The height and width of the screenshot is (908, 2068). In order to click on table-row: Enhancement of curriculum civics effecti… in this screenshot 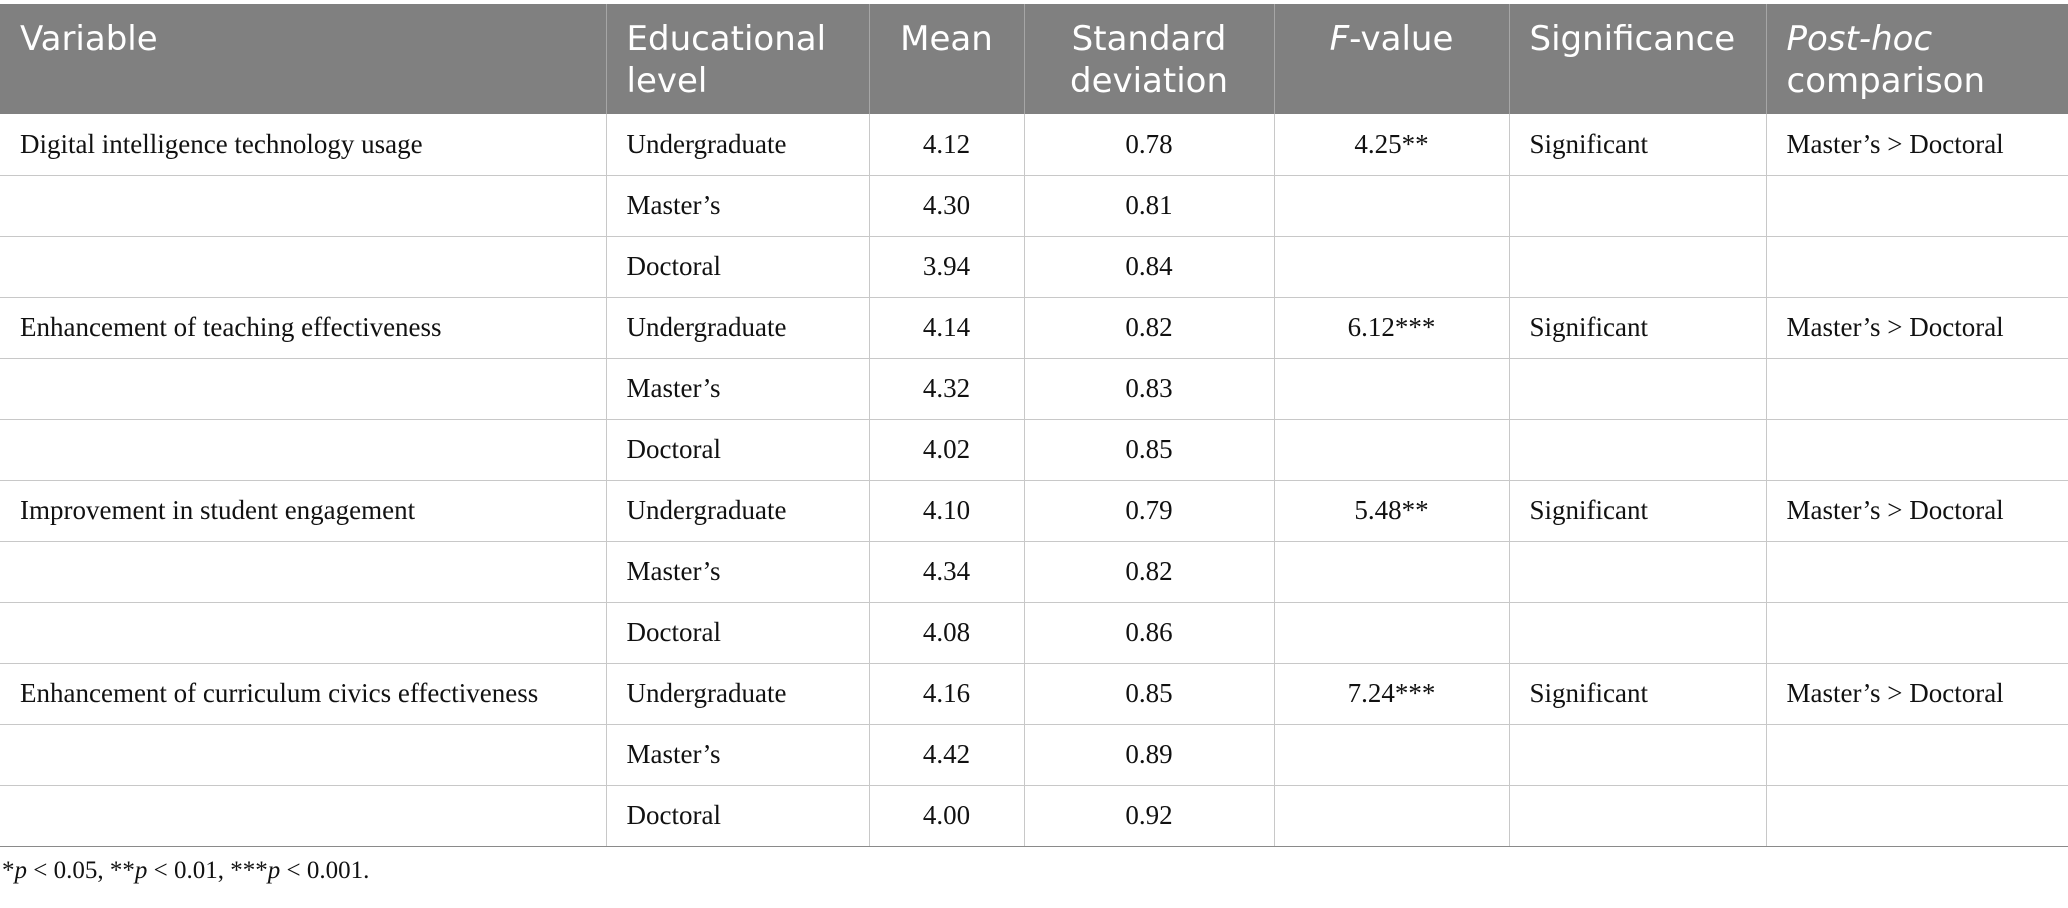, I will do `click(1034, 694)`.